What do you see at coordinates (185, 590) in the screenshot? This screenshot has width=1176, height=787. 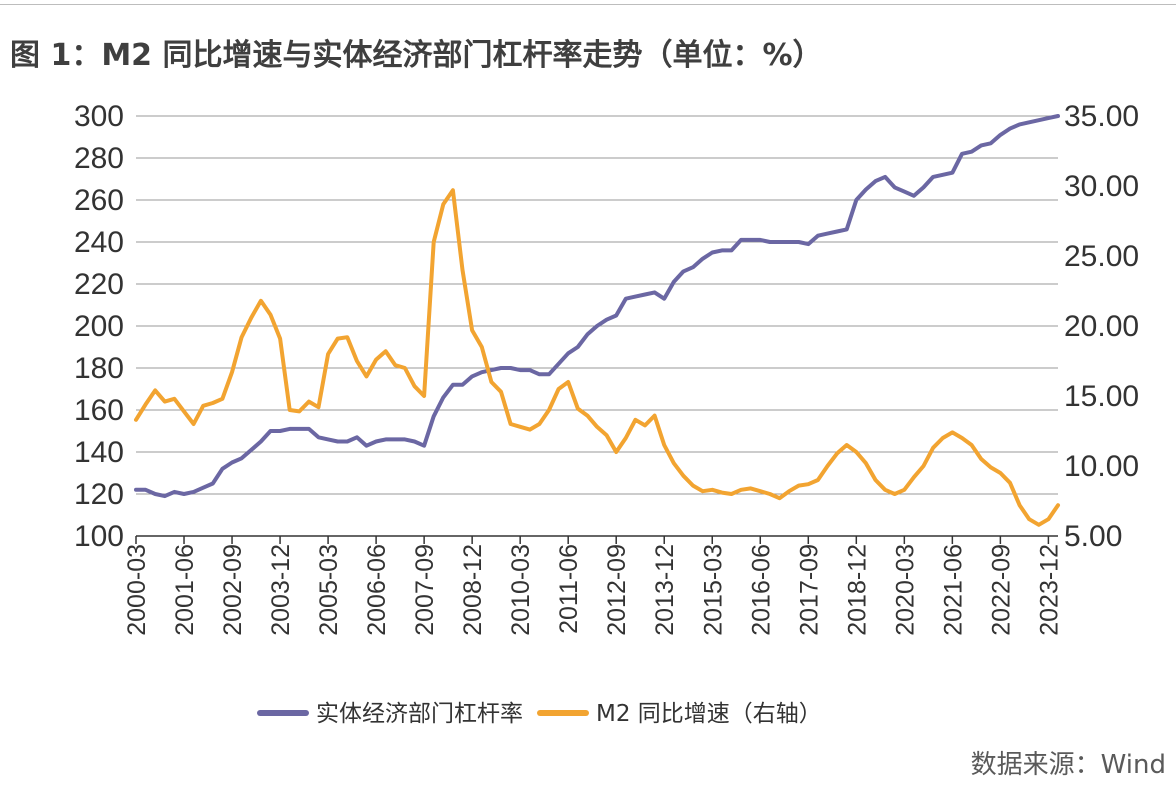 I see `x-tick-label: 2001-06` at bounding box center [185, 590].